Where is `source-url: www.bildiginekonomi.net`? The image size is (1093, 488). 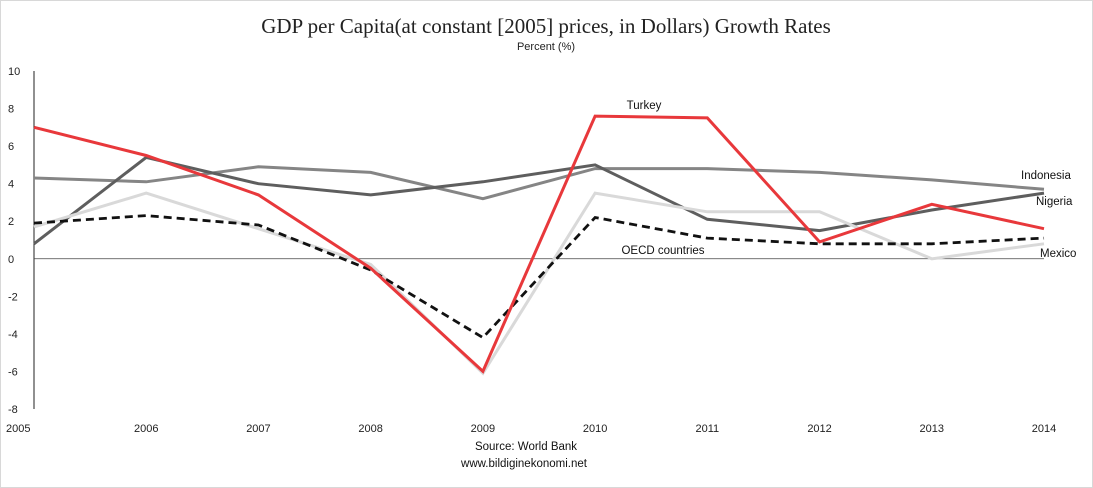
source-url: www.bildiginekonomi.net is located at coordinates (524, 464).